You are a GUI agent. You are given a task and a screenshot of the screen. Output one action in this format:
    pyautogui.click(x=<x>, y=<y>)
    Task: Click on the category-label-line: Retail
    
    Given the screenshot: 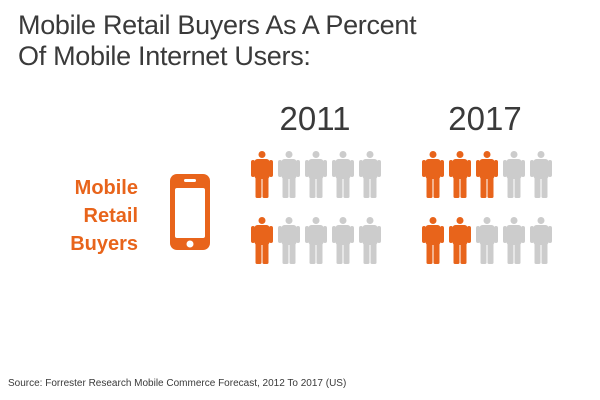 What is the action you would take?
    pyautogui.click(x=110, y=216)
    